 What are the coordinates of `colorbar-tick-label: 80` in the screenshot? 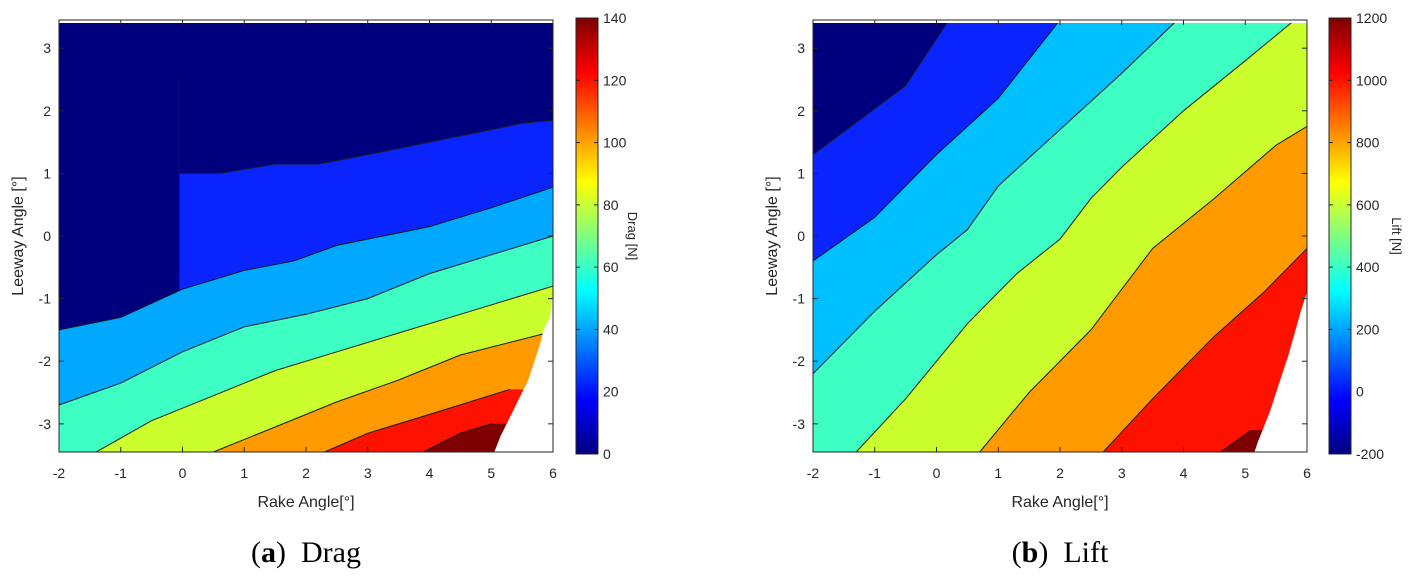 It's located at (611, 205).